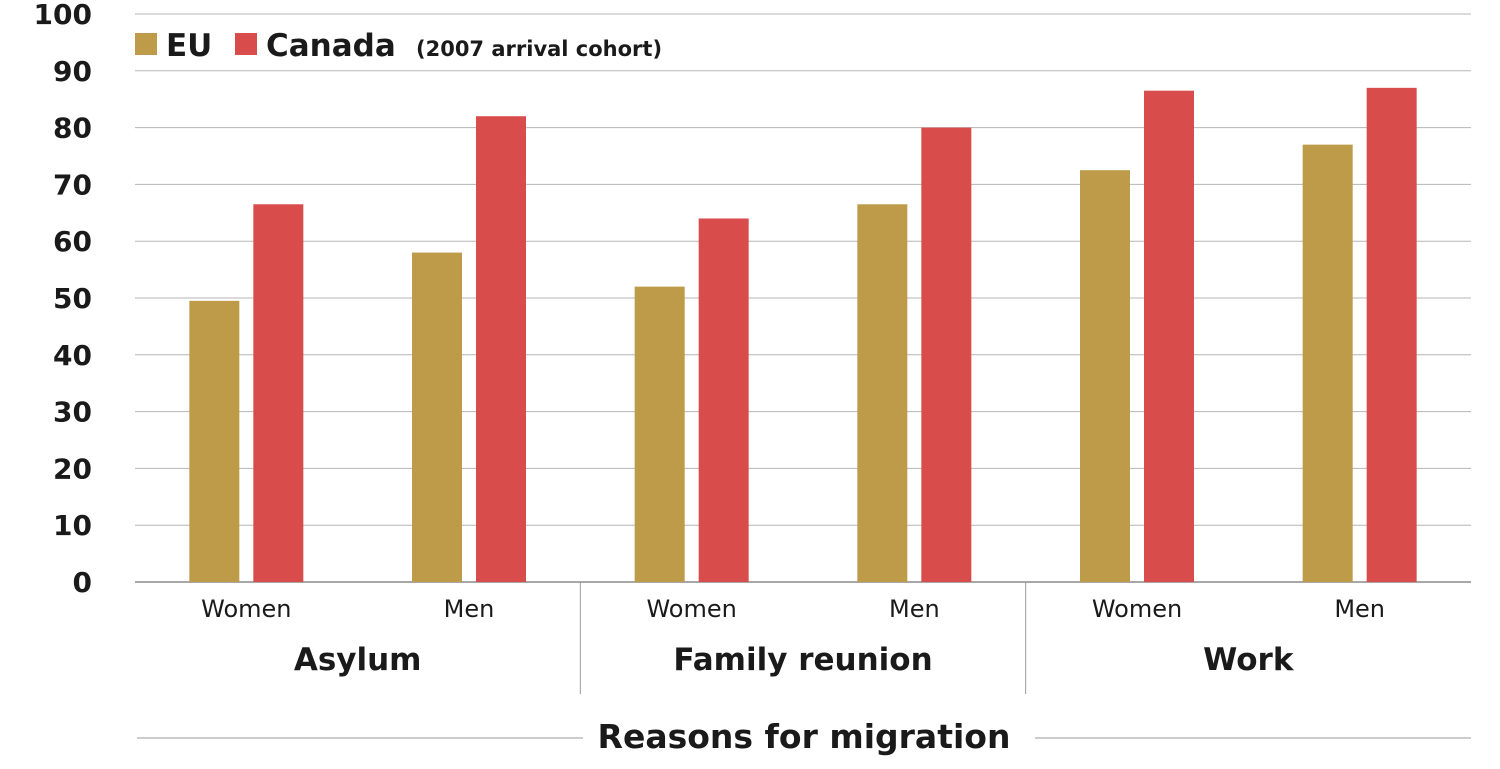  I want to click on x-group-label: Work, so click(1249, 660).